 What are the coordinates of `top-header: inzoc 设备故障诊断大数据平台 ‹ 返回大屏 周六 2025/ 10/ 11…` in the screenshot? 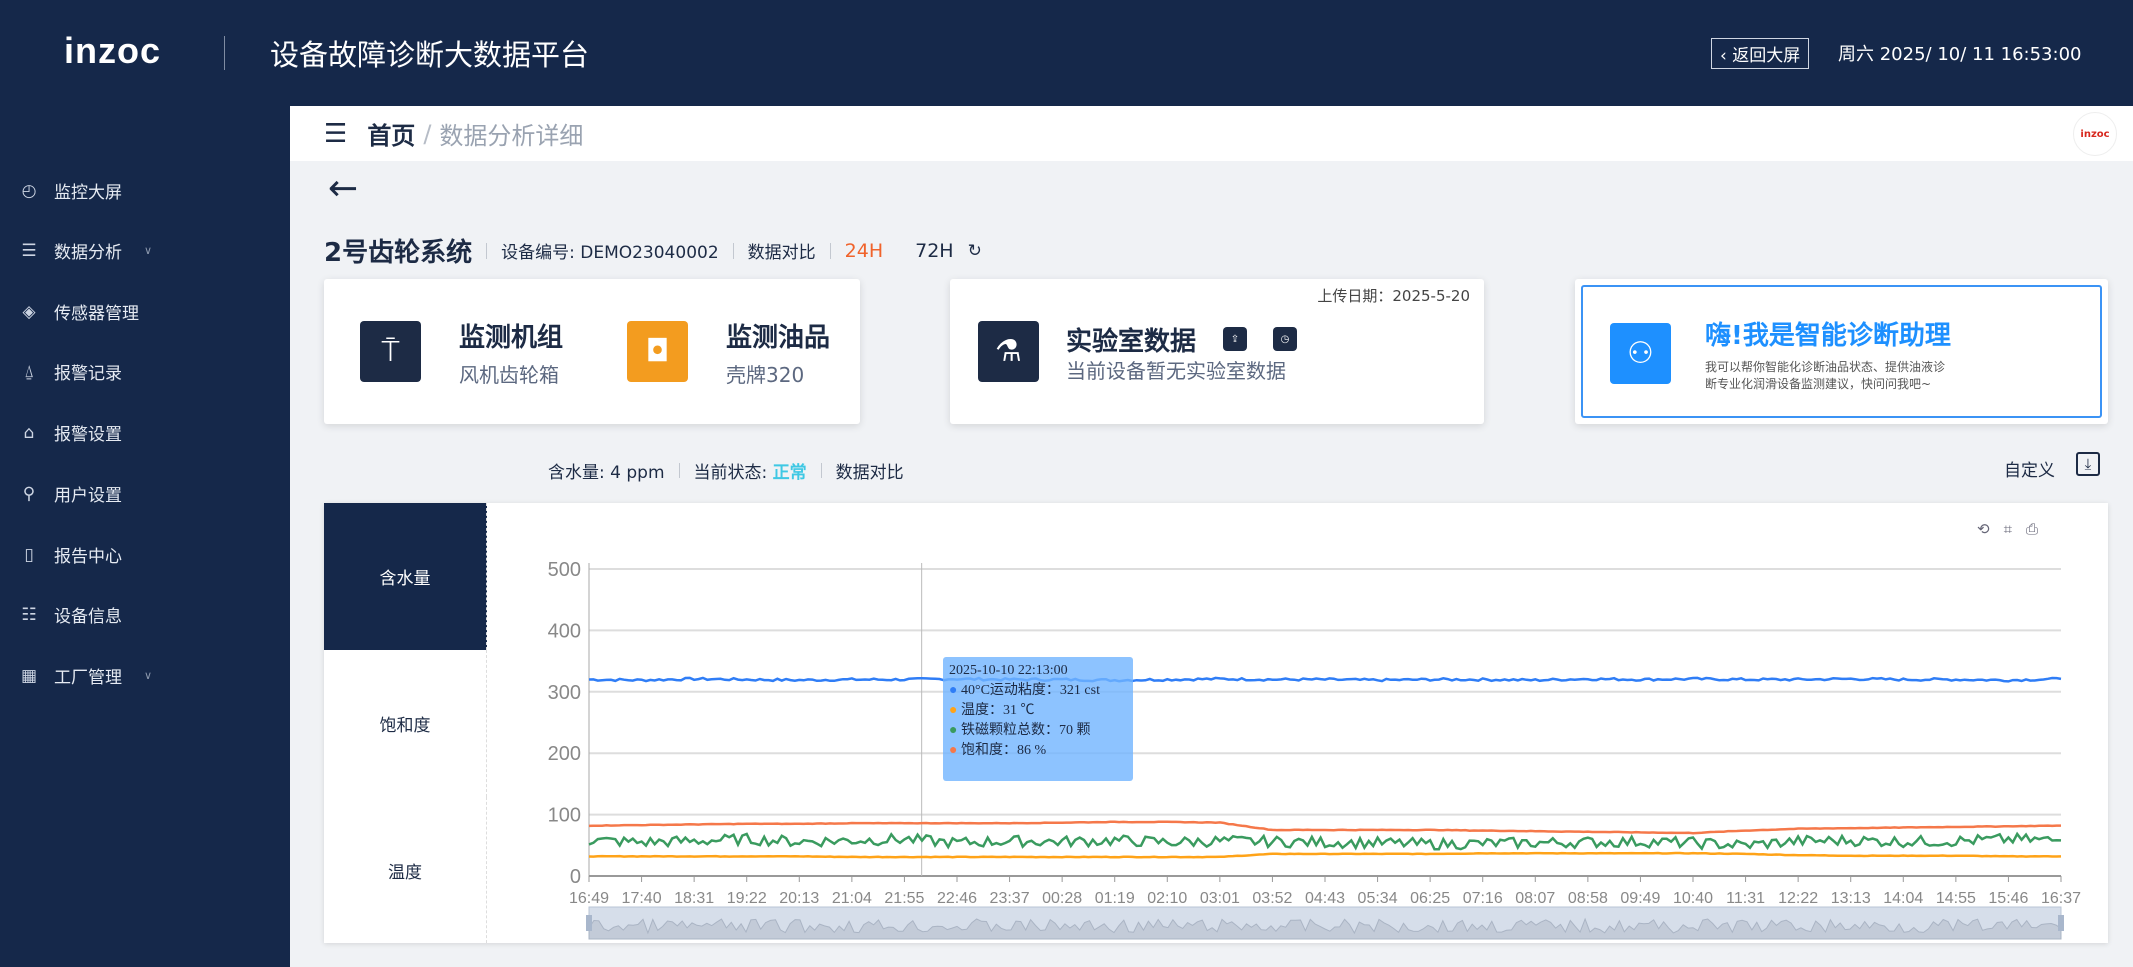 It's located at (1066, 53).